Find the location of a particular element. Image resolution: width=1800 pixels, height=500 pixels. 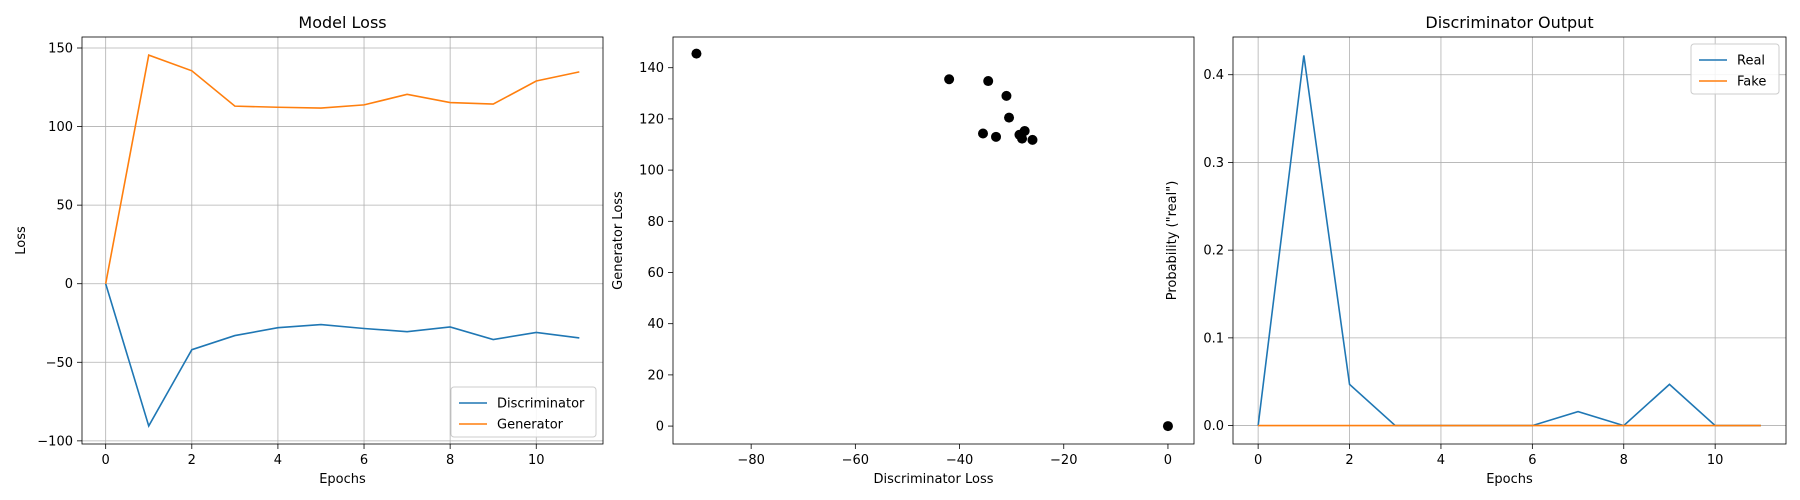

y-tick-label: 80 is located at coordinates (655, 222).